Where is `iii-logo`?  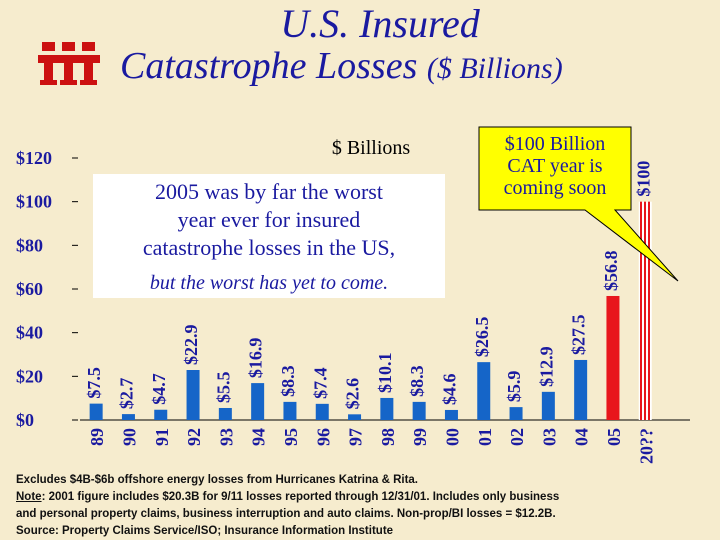 iii-logo is located at coordinates (69, 63).